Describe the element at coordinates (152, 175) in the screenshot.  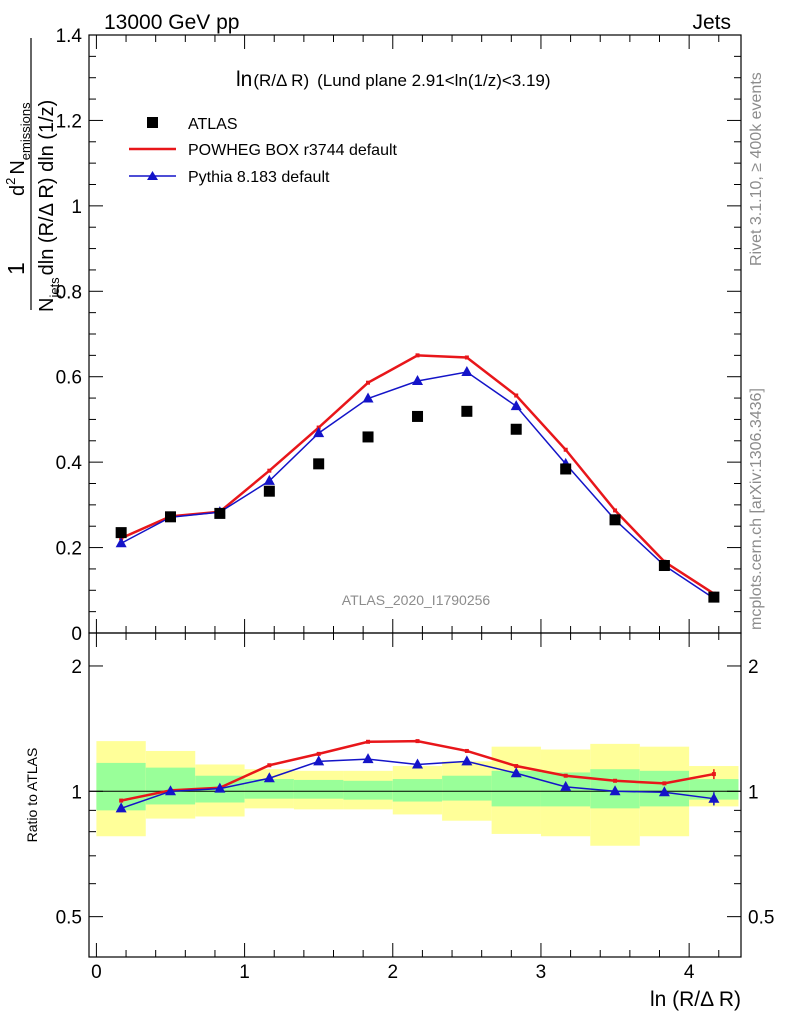
I see `legend-pythia-marker` at that location.